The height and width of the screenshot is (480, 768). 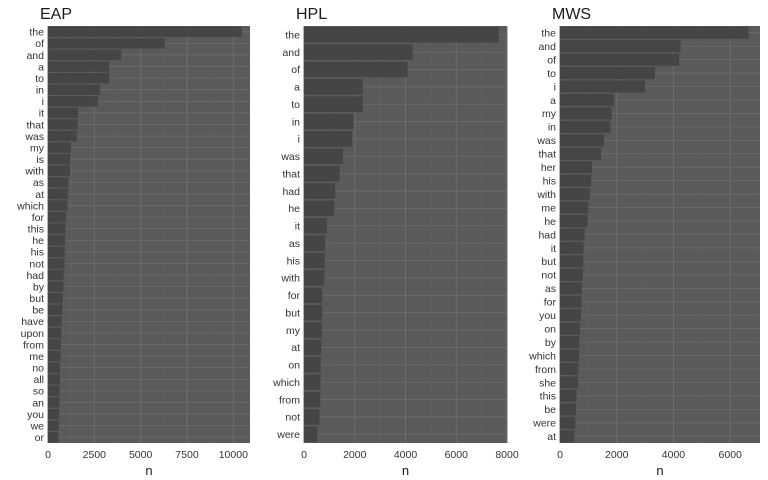 What do you see at coordinates (288, 435) in the screenshot?
I see `y-tick-label: were` at bounding box center [288, 435].